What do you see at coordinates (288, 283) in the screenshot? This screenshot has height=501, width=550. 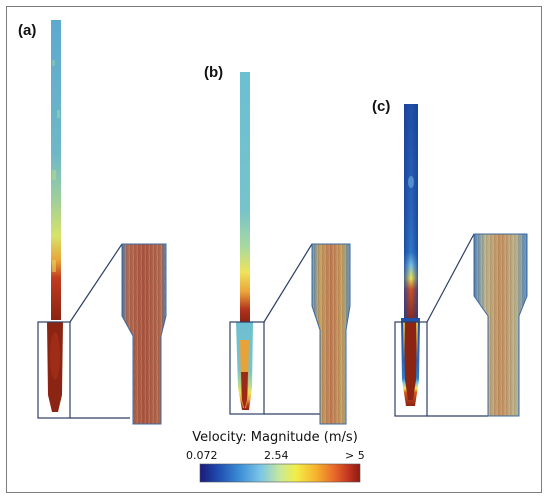 I see `zoom-line-b-top` at bounding box center [288, 283].